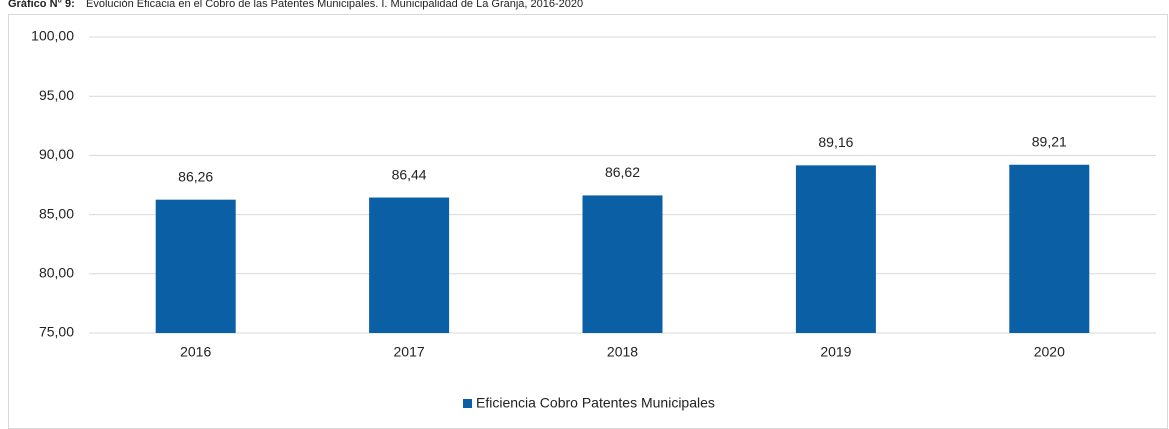 This screenshot has height=429, width=1169. What do you see at coordinates (622, 352) in the screenshot?
I see `x-tick-label: 2018` at bounding box center [622, 352].